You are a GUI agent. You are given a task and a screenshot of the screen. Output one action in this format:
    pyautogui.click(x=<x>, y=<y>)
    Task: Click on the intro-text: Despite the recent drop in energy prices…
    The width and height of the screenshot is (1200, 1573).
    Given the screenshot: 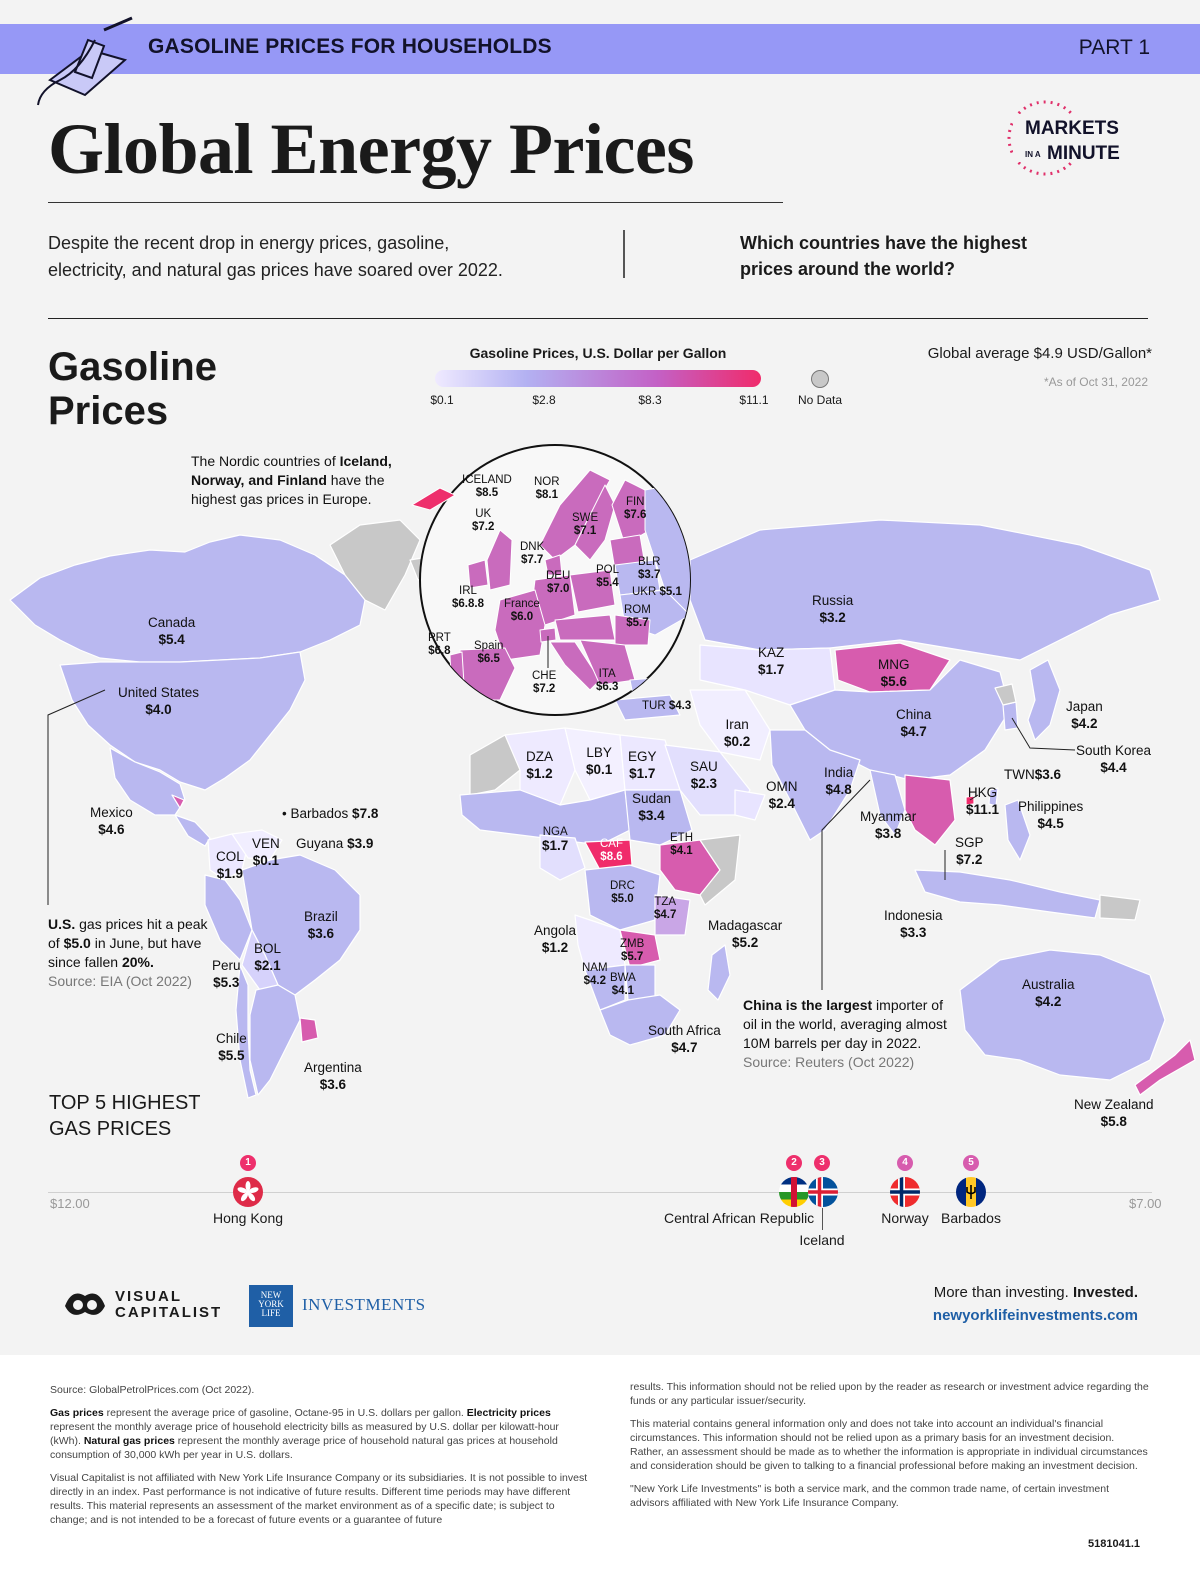 What is the action you would take?
    pyautogui.click(x=275, y=256)
    